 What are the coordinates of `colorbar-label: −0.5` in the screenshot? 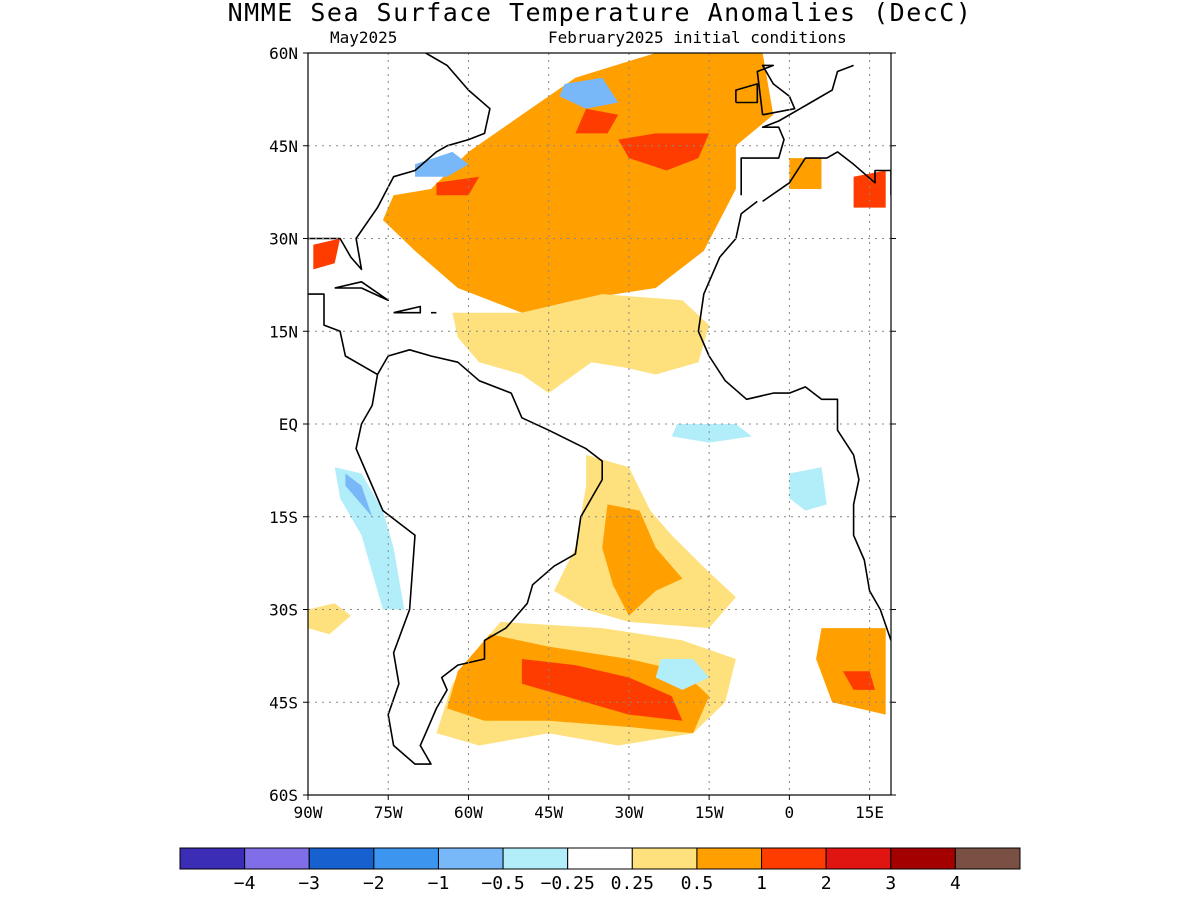 It's located at (502, 883).